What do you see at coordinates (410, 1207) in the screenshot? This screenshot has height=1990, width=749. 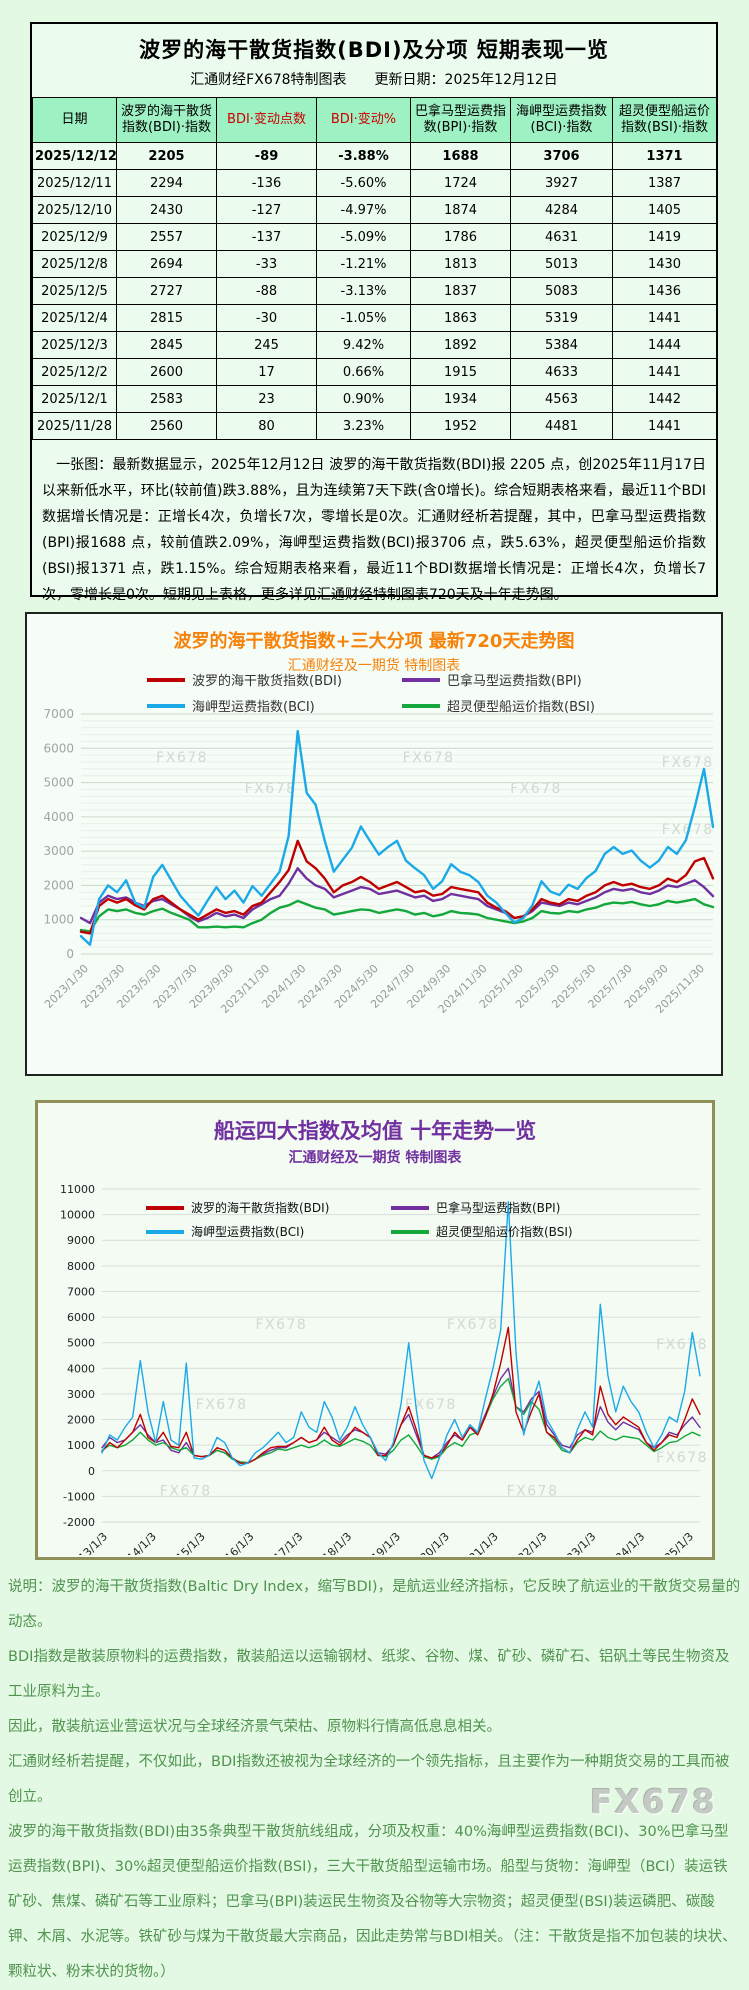 I see `bpi-line-swatch` at bounding box center [410, 1207].